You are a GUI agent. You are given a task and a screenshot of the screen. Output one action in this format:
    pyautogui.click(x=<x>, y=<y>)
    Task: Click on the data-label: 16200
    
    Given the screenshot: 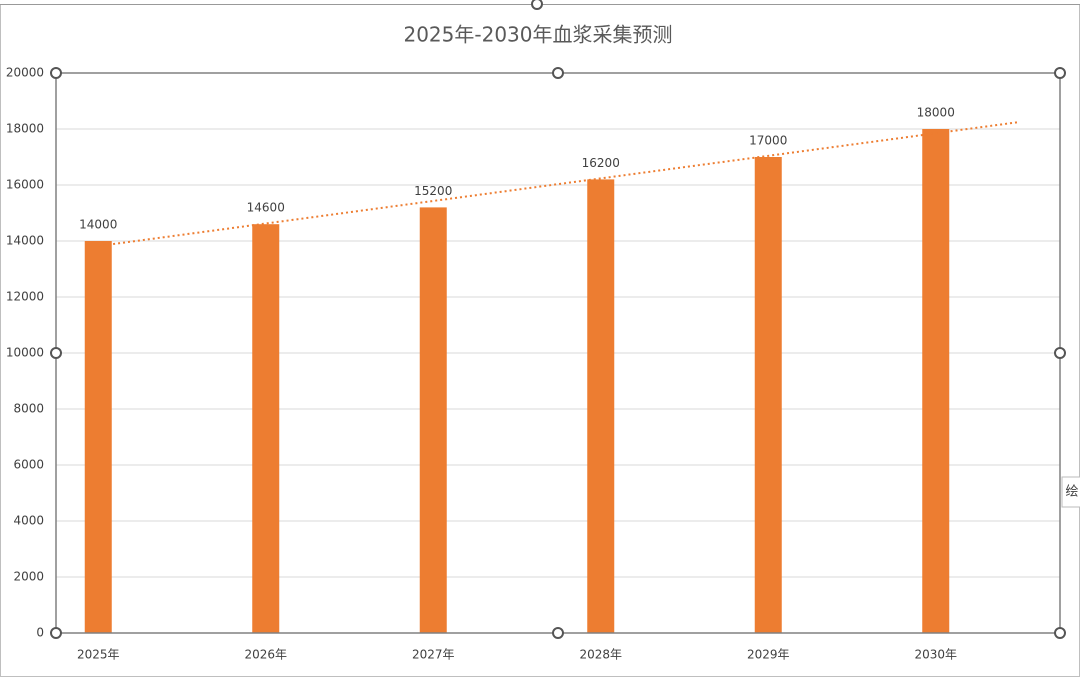 What is the action you would take?
    pyautogui.click(x=601, y=163)
    